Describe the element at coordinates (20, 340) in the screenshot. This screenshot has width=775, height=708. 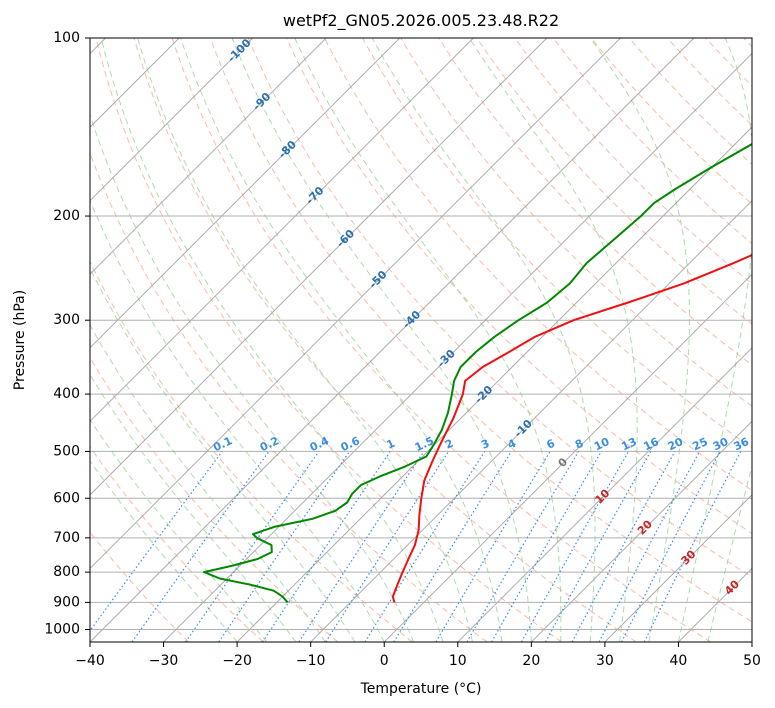
I see `y-axis-label: Pressure (hPa)` at that location.